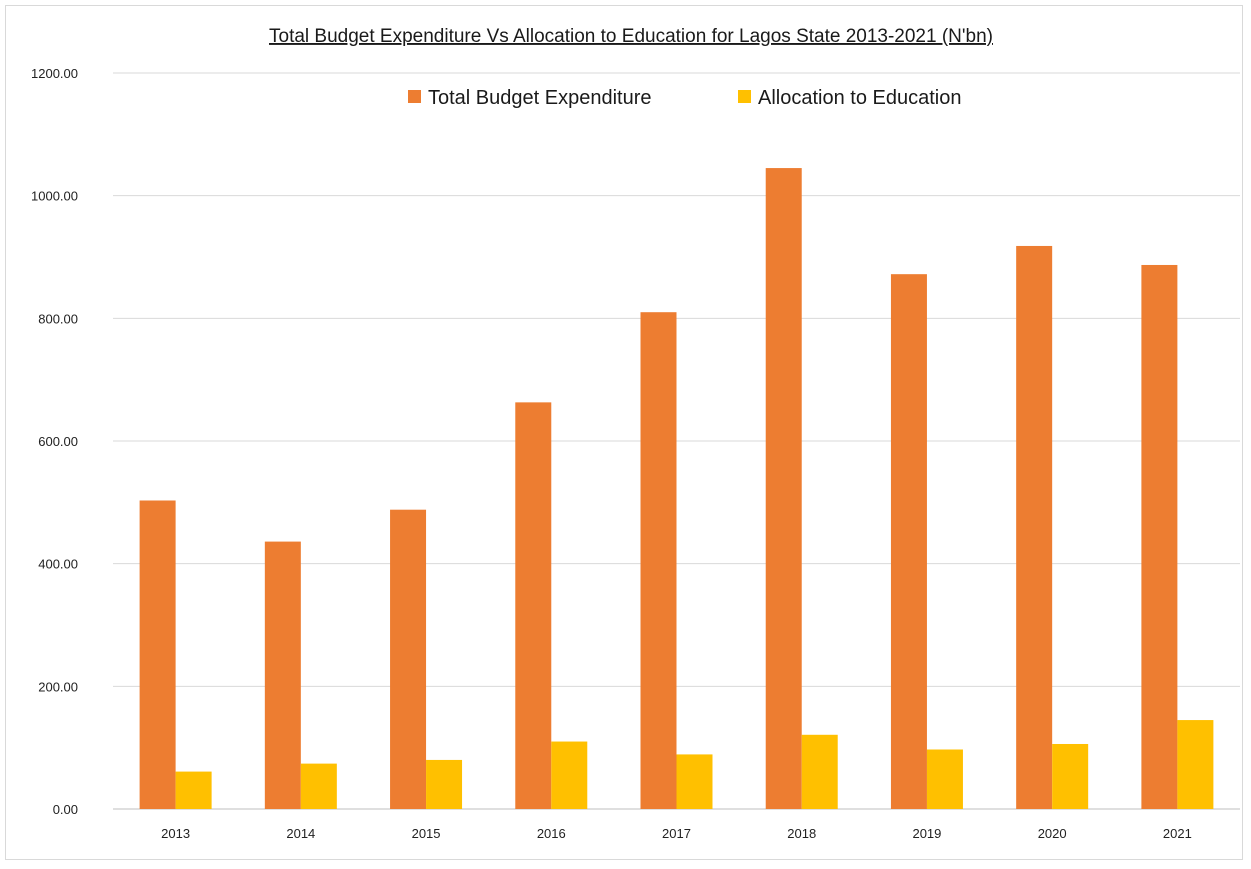  Describe the element at coordinates (175, 833) in the screenshot. I see `x-tick-label: 2013` at that location.